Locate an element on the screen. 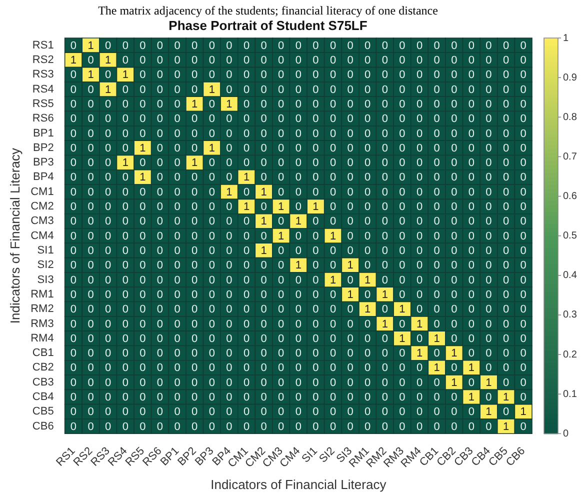  y-tick-label: RM1 is located at coordinates (42, 294).